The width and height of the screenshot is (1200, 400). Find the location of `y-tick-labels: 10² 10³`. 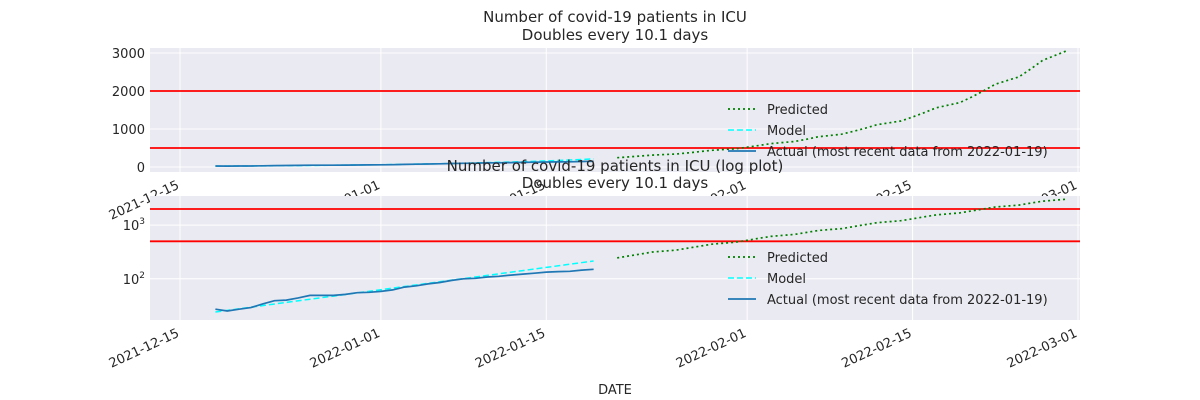

y-tick-labels: 10² 10³ is located at coordinates (134, 252).